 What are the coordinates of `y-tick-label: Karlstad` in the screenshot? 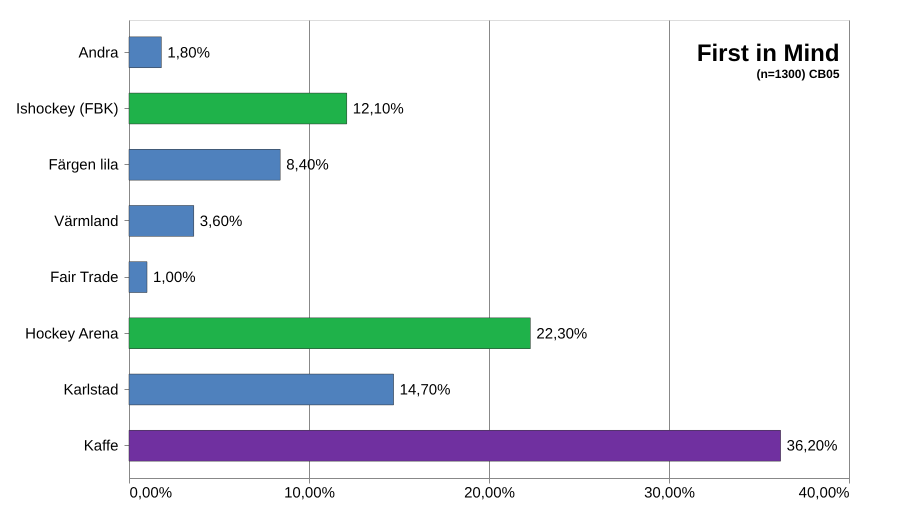 It's located at (90, 389).